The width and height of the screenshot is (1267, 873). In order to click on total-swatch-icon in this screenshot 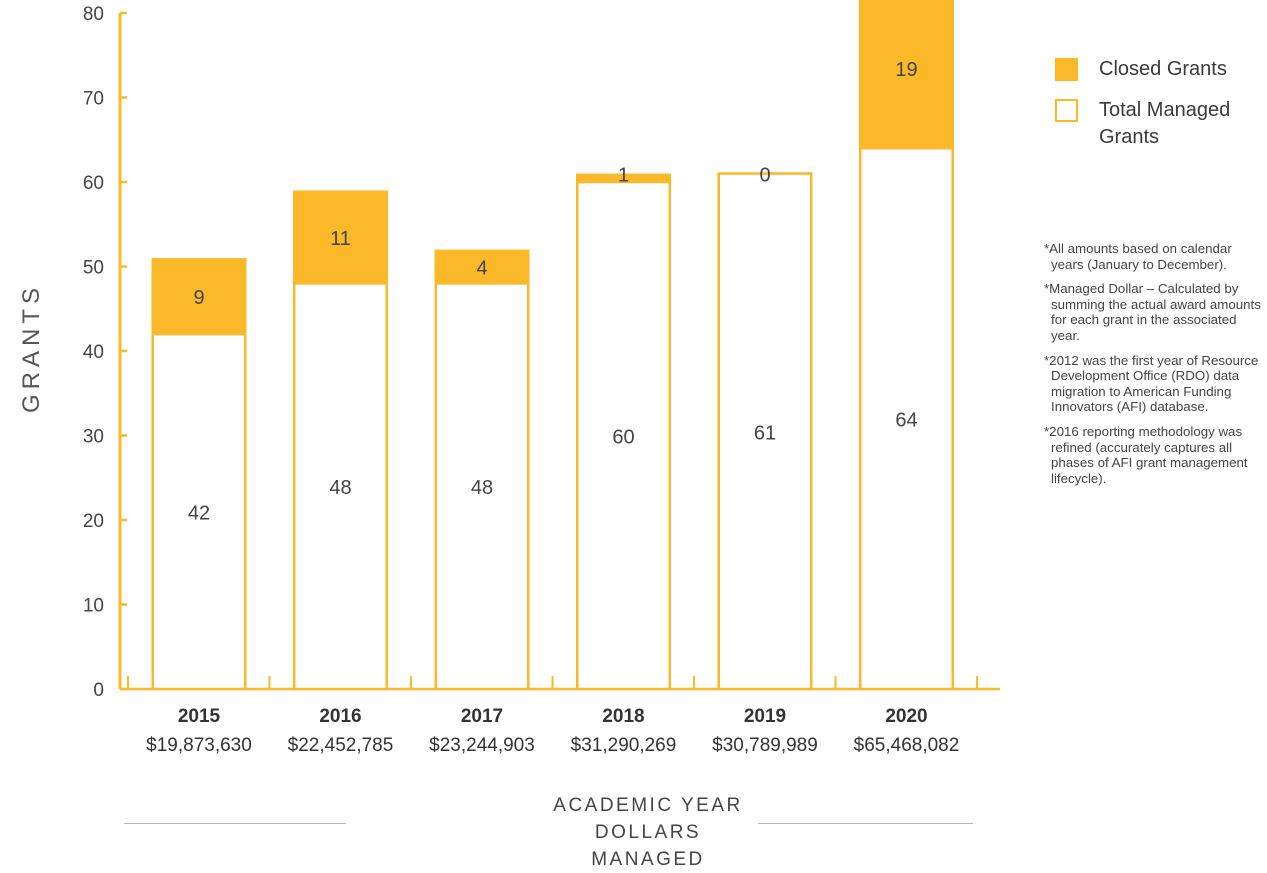, I will do `click(1066, 110)`.